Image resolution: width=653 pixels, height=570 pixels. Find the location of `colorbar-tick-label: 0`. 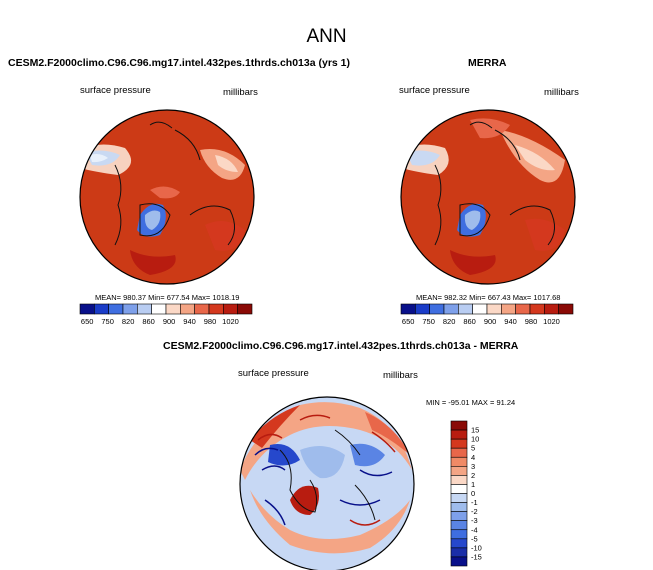

colorbar-tick-label: 0 is located at coordinates (473, 493).